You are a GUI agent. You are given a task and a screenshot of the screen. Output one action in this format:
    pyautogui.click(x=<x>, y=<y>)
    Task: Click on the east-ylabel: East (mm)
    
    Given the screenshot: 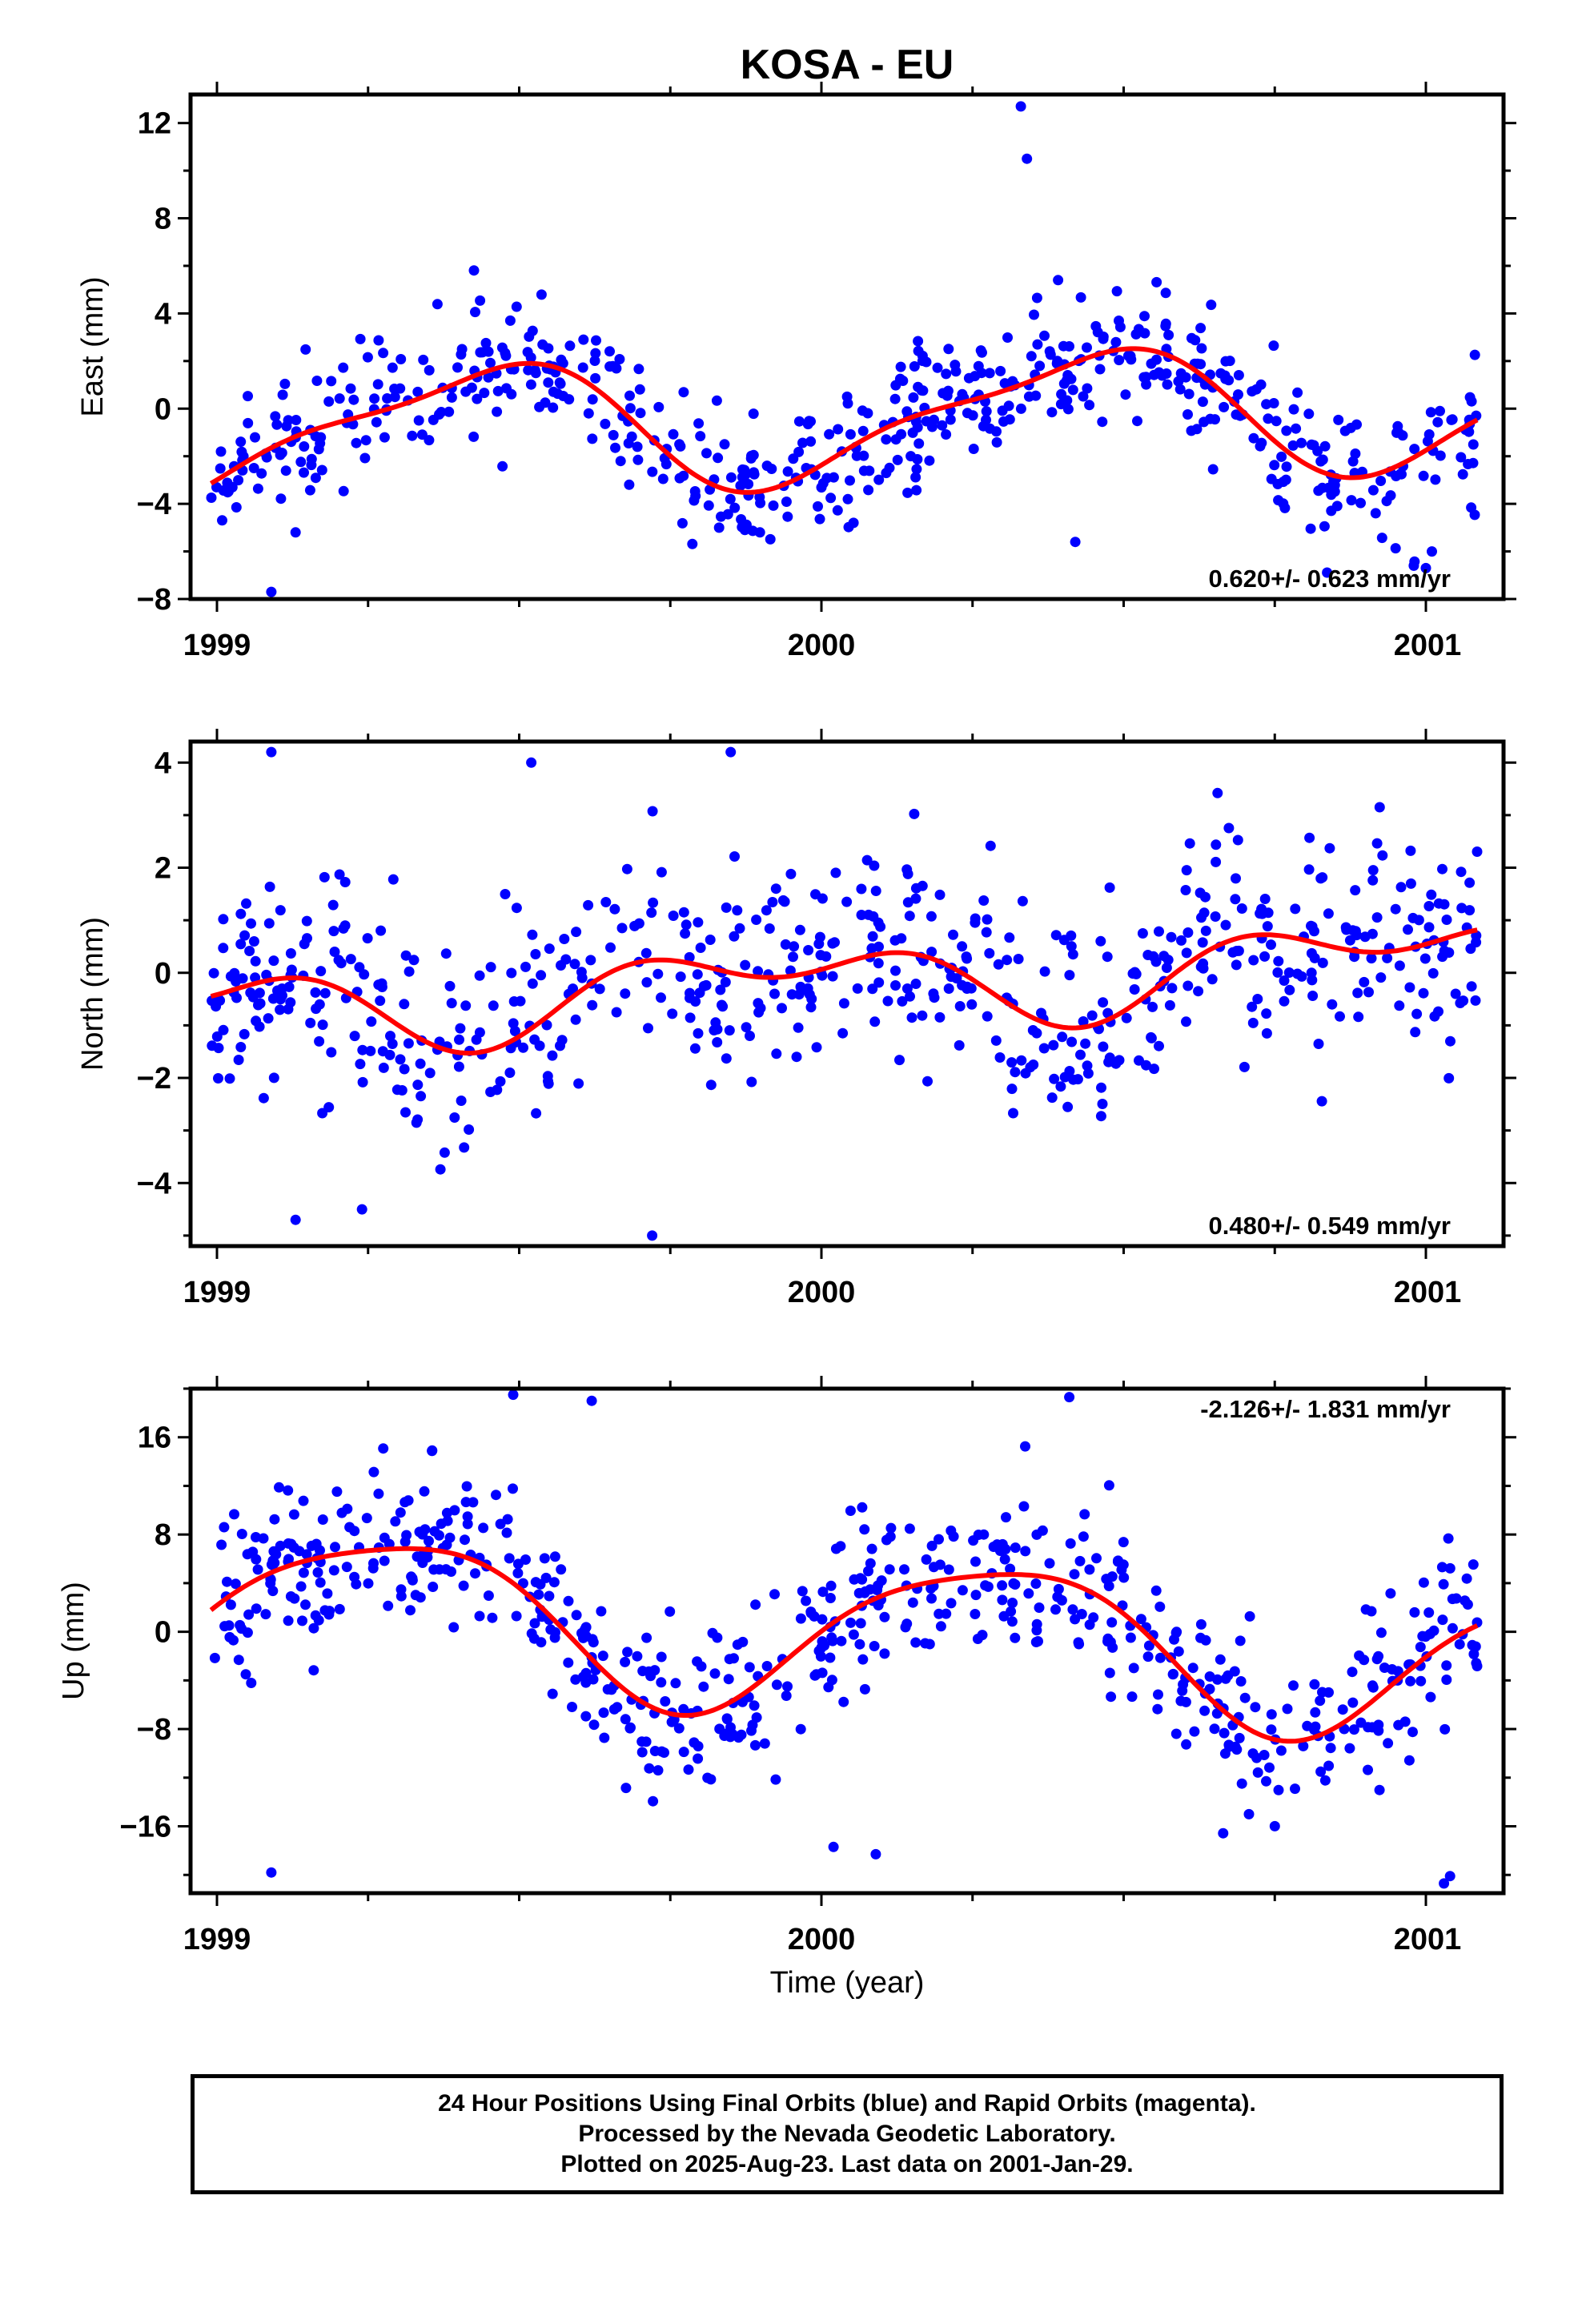 What is the action you would take?
    pyautogui.click(x=93, y=346)
    